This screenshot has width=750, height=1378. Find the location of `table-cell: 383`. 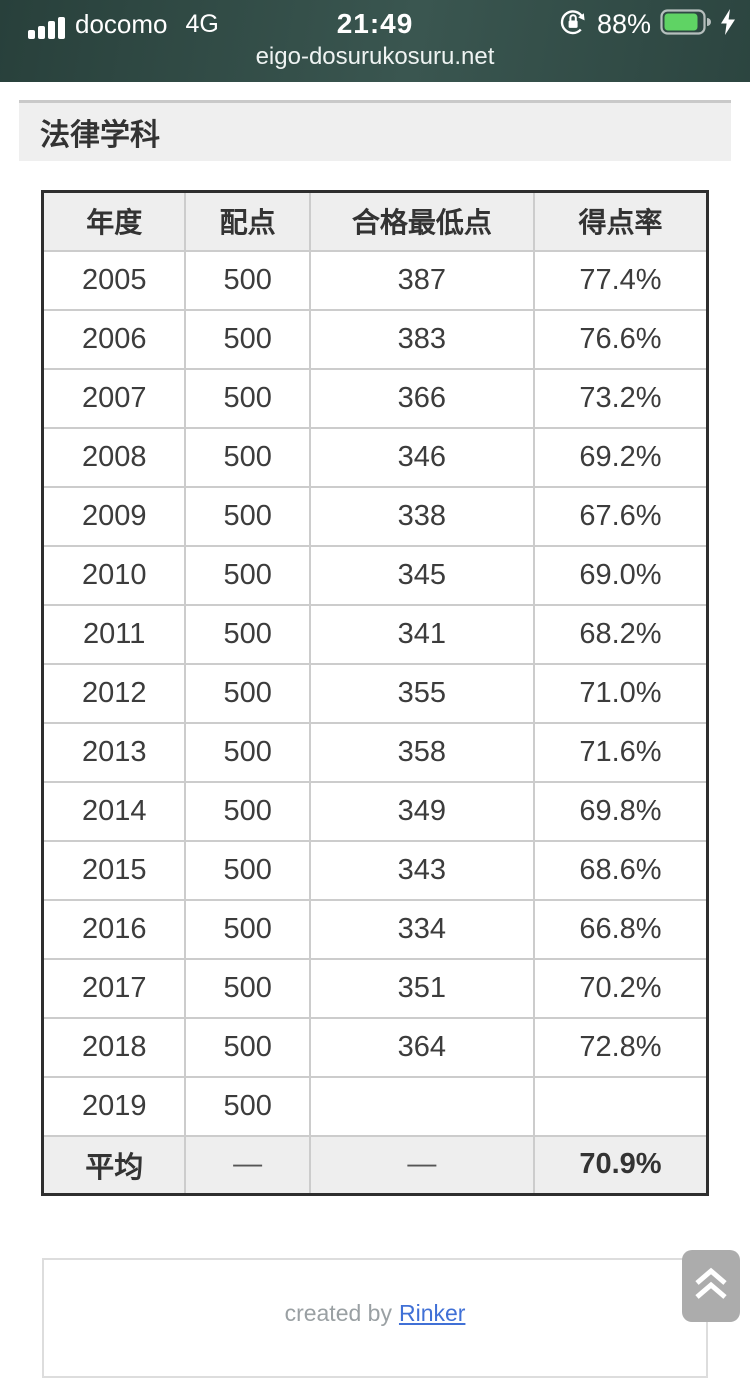

table-cell: 383 is located at coordinates (421, 339).